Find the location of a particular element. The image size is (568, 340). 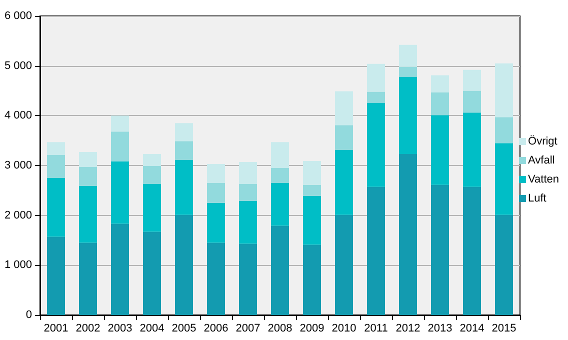

y-tick-label: 3 000 is located at coordinates (18, 166).